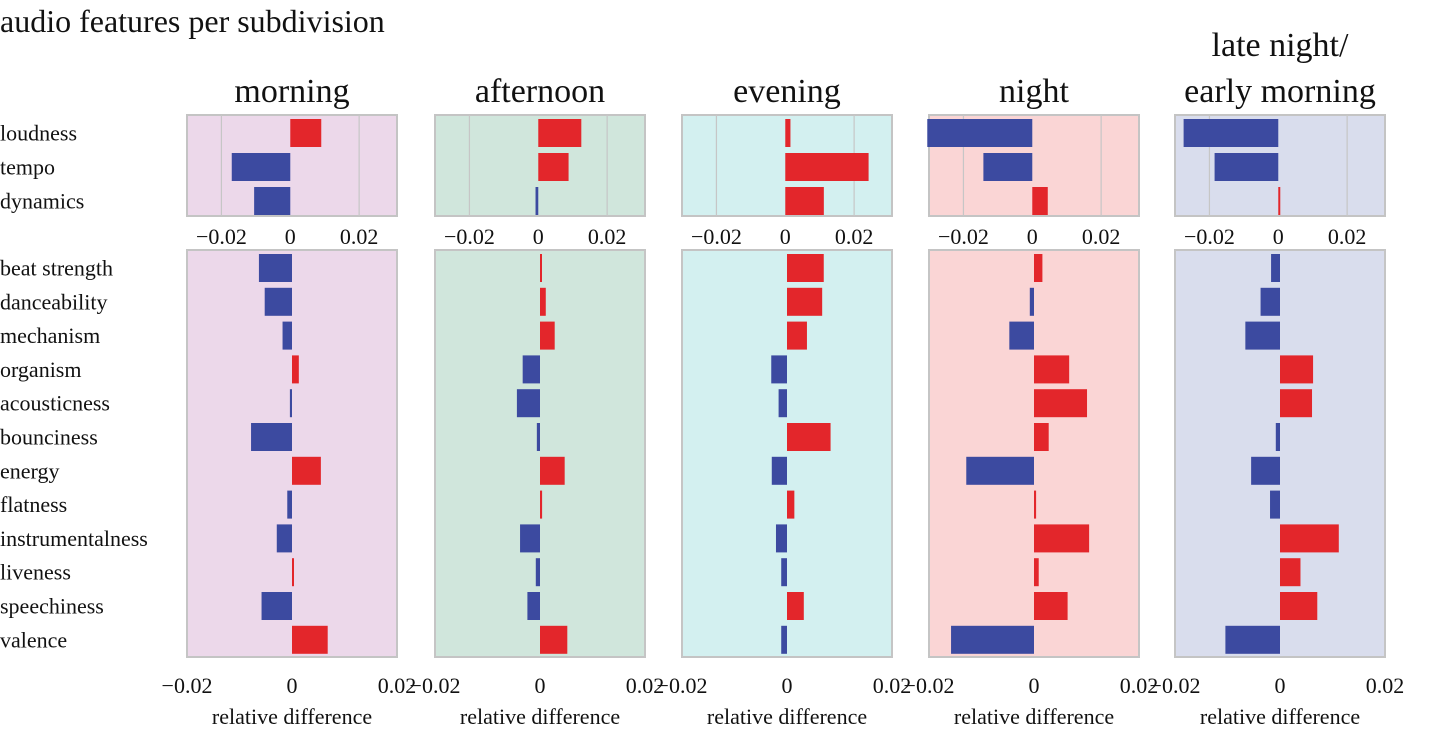 The image size is (1430, 730). Describe the element at coordinates (192, 21) in the screenshot. I see `chart-title: audio features per subdivision` at that location.